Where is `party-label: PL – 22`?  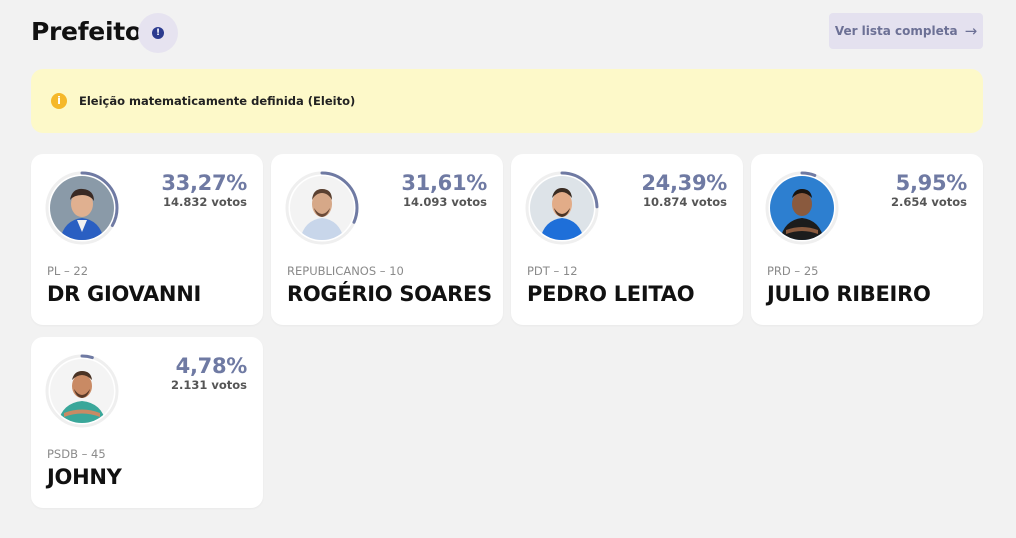 party-label: PL – 22 is located at coordinates (68, 271).